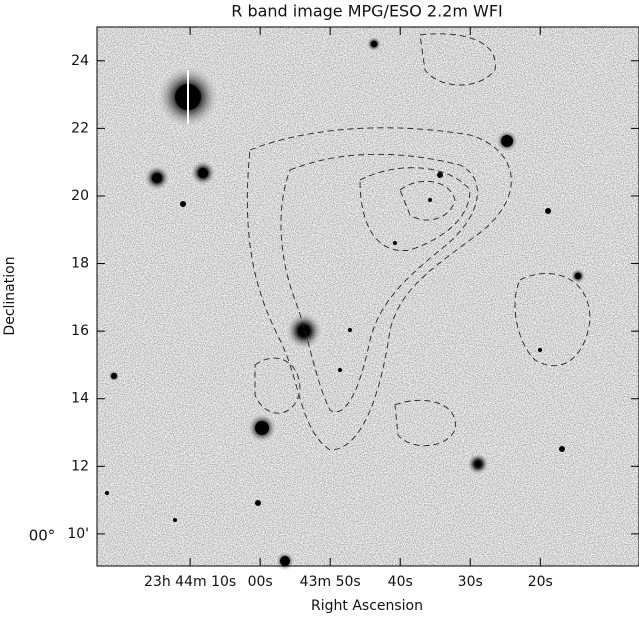  Describe the element at coordinates (80, 61) in the screenshot. I see `y-tick-label: 24` at that location.